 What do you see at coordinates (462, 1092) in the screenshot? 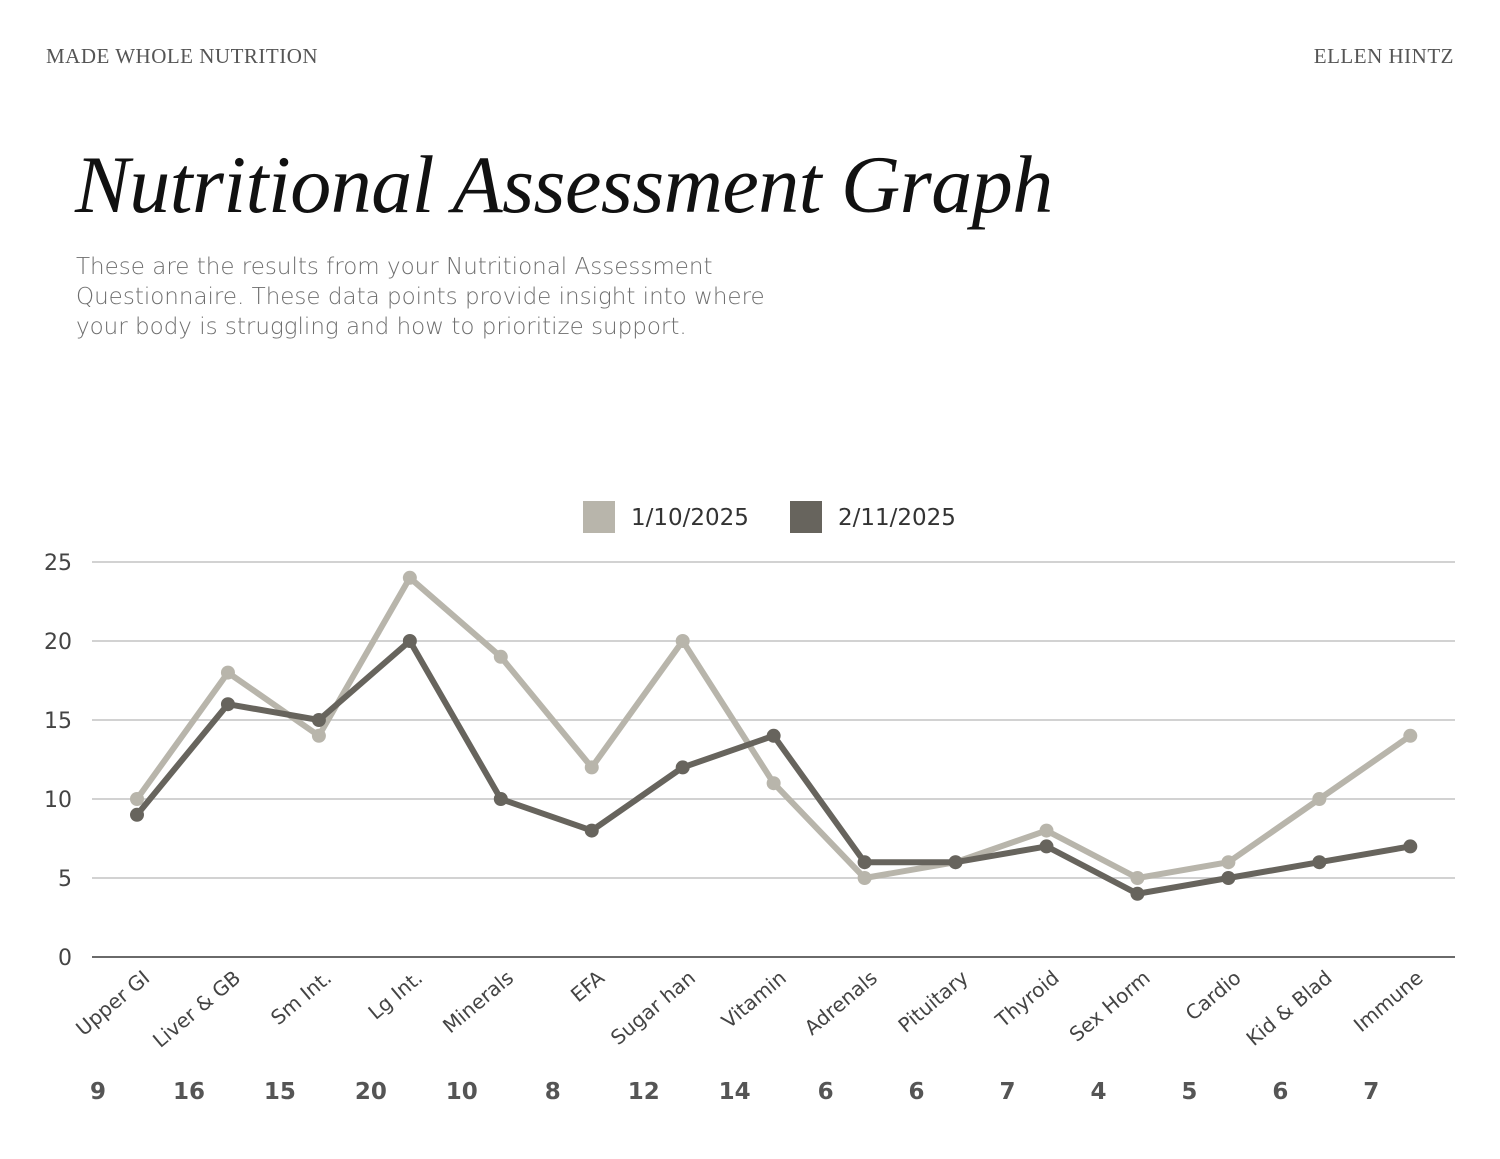
I see `bottom-value: 10` at bounding box center [462, 1092].